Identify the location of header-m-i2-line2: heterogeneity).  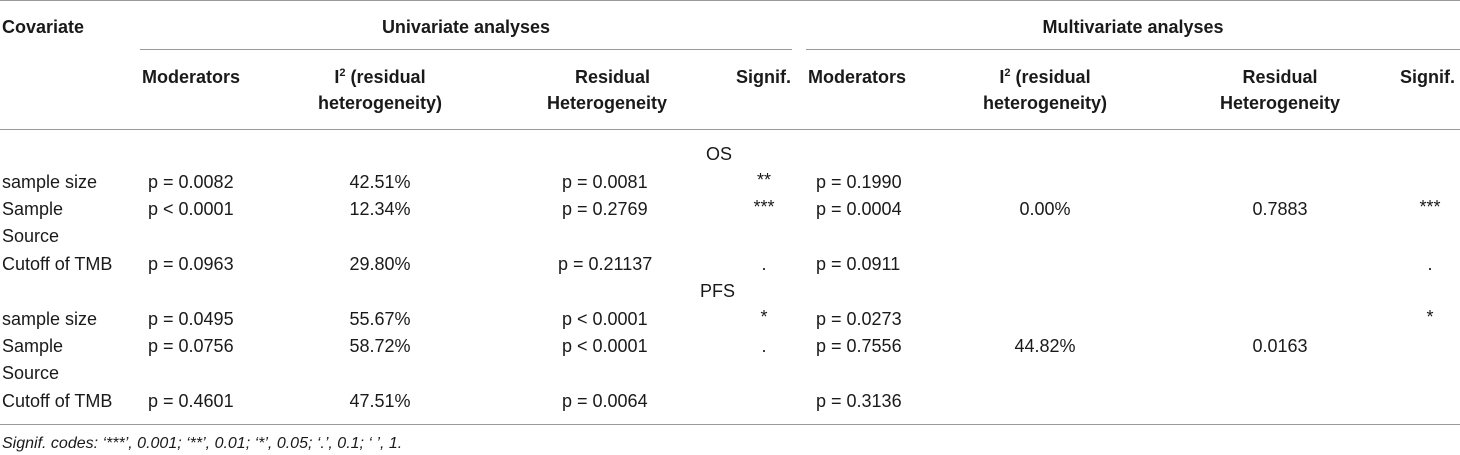
(1045, 103).